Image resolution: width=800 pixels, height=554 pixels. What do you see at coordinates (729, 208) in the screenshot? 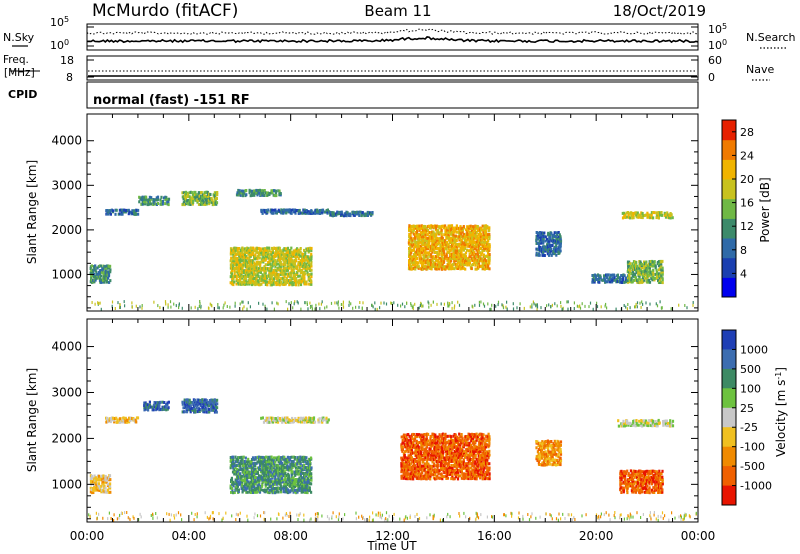
I see `power-colorbar-frame` at bounding box center [729, 208].